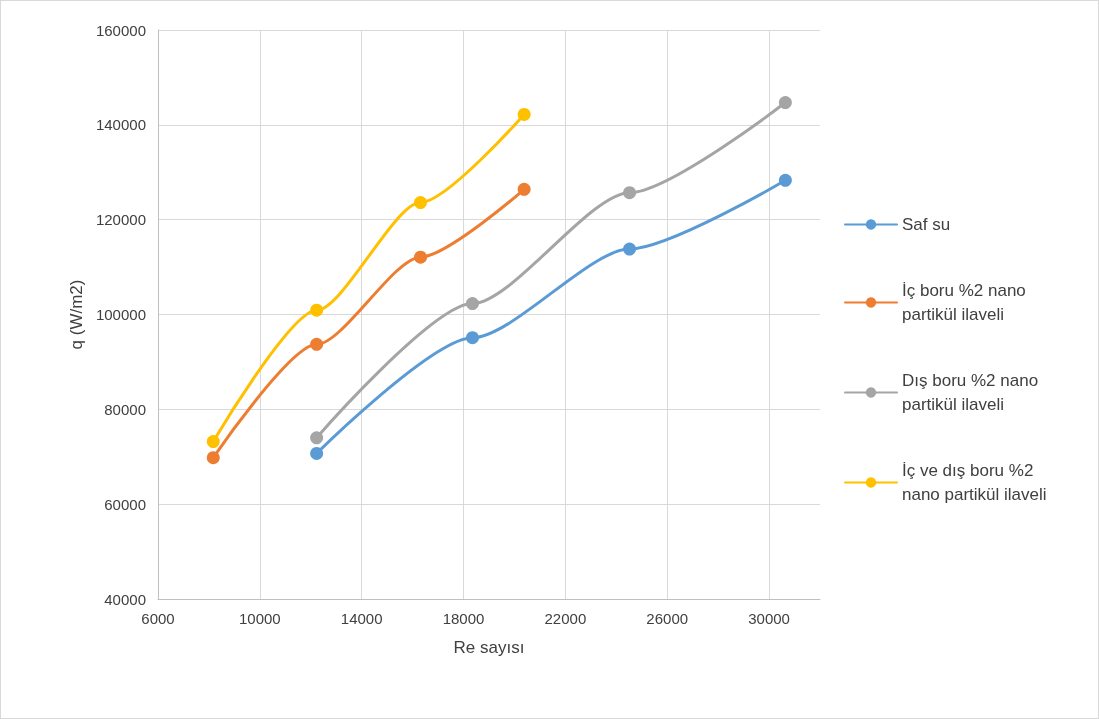 Image resolution: width=1099 pixels, height=719 pixels. Describe the element at coordinates (966, 302) in the screenshot. I see `legend-label: İç boru %2 nano partikül ilaveli` at that location.